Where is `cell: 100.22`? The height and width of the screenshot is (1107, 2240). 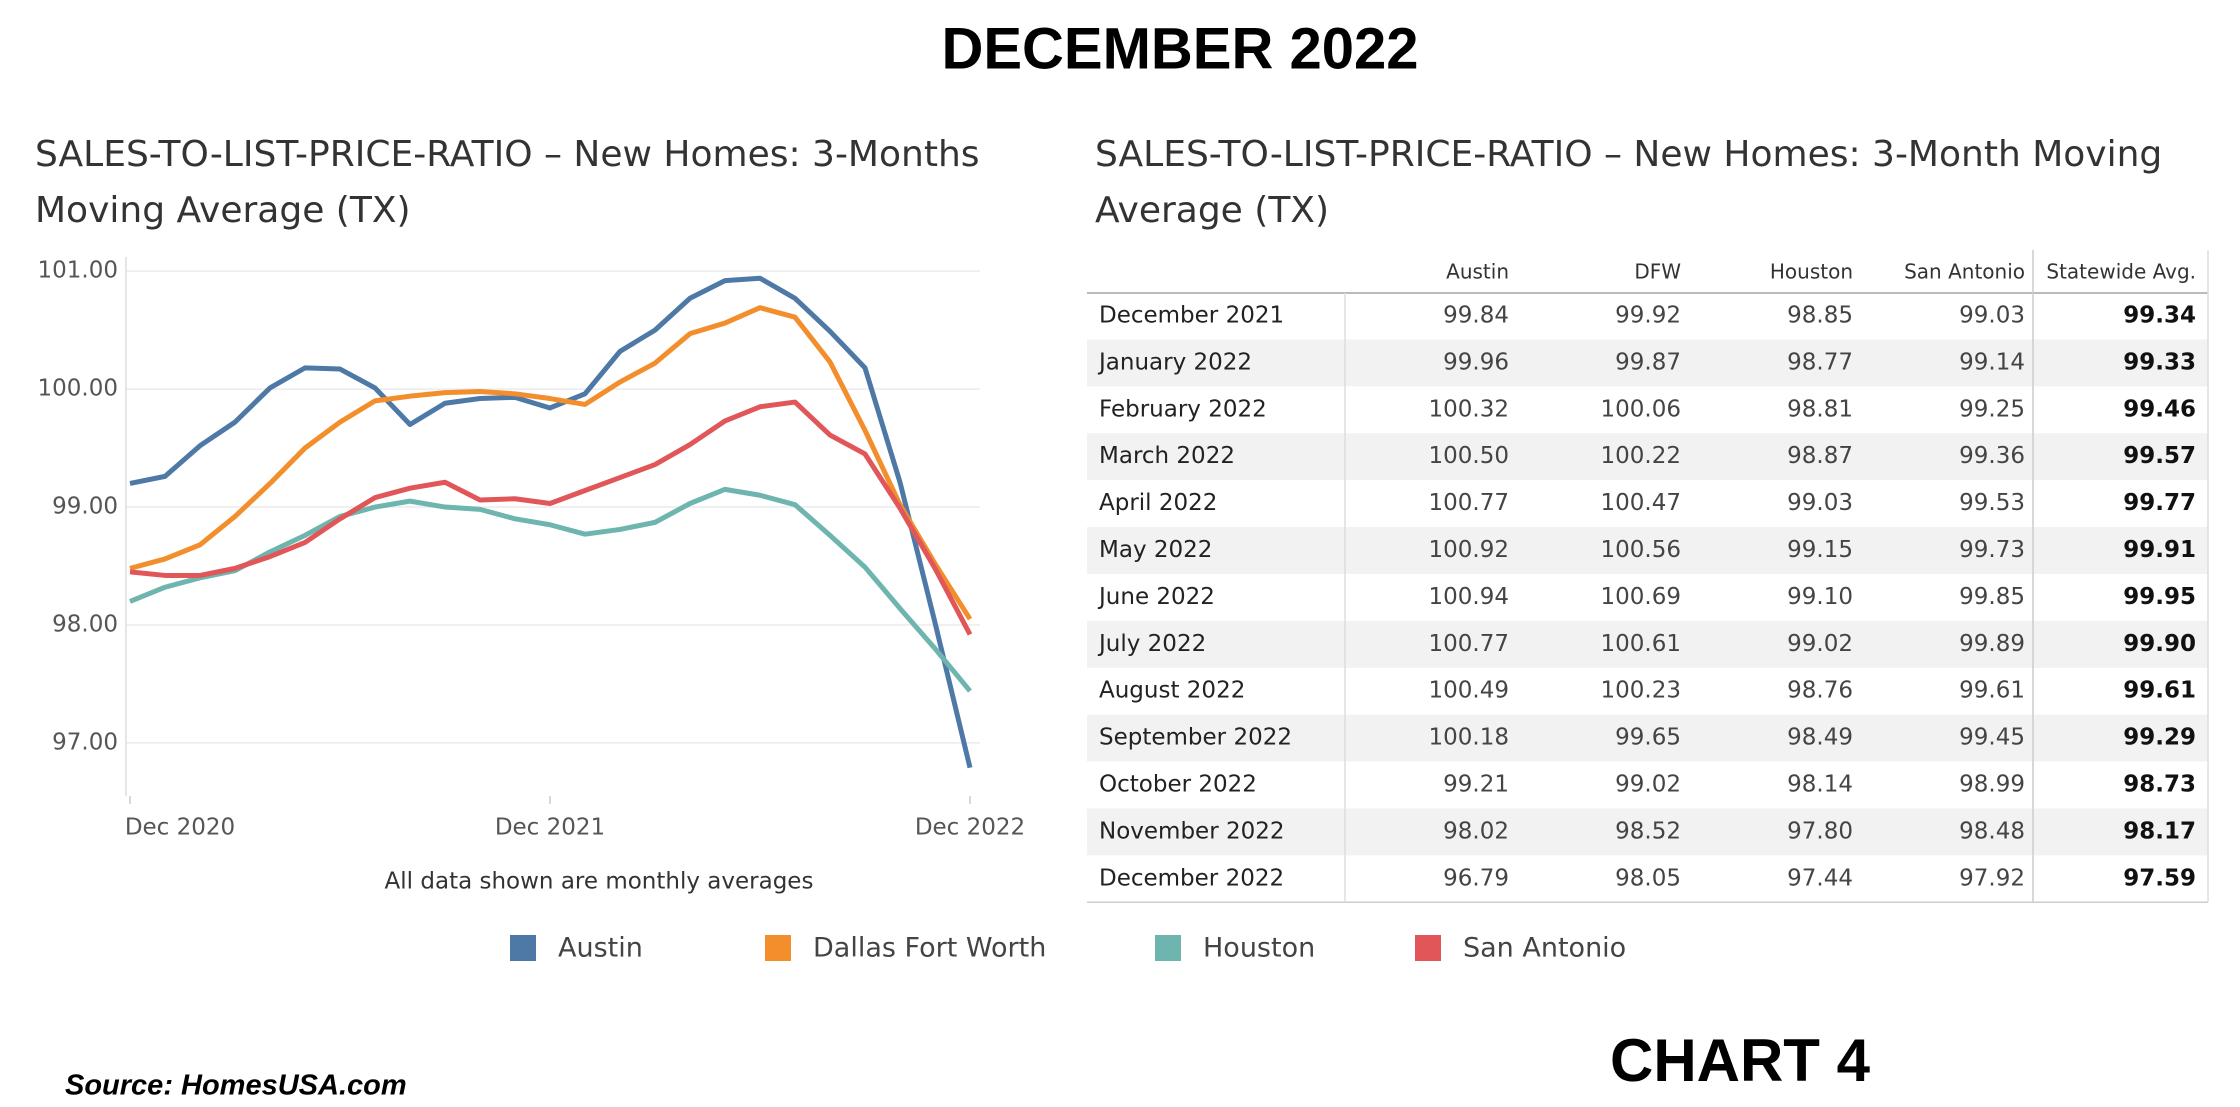 cell: 100.22 is located at coordinates (1641, 456).